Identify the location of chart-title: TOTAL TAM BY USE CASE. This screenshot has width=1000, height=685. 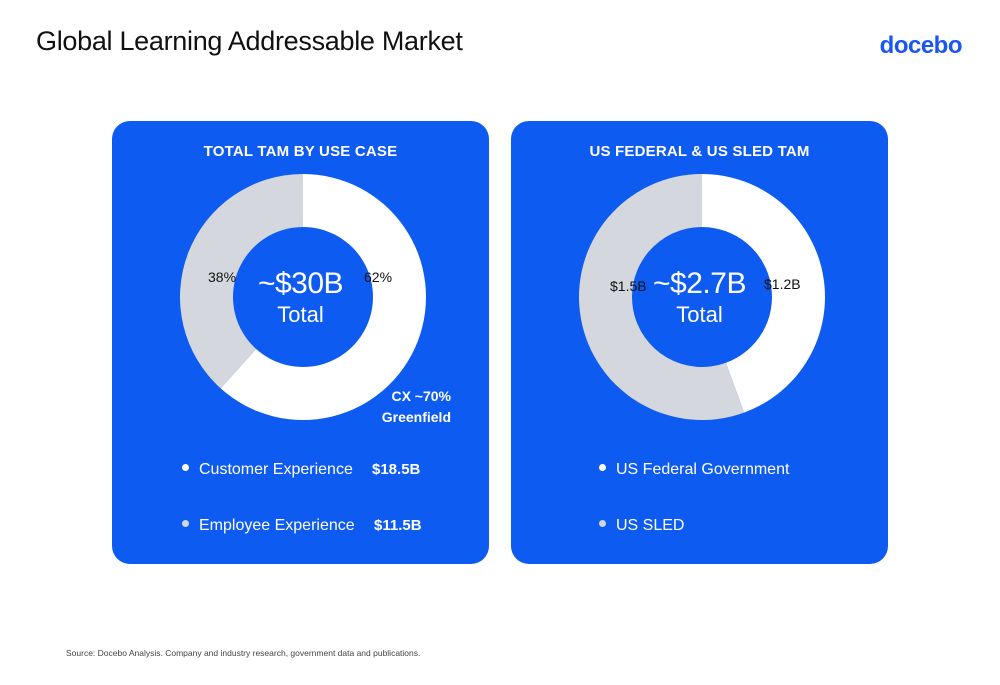
(300, 151).